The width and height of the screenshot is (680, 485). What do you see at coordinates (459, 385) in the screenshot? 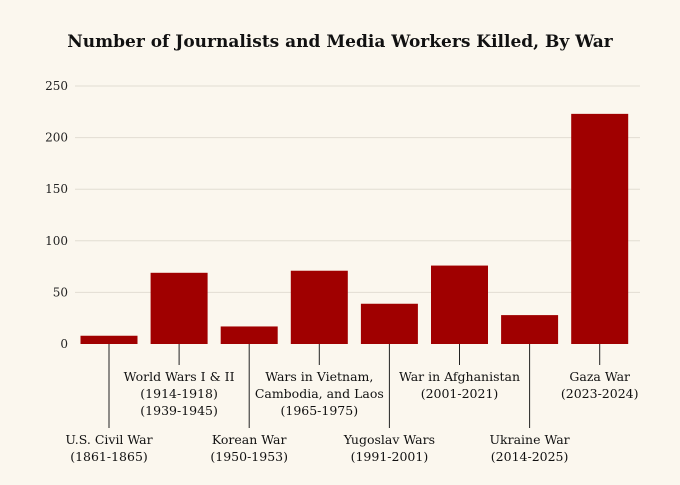
I see `category-label: War in Afghanistan (2001-2021)` at bounding box center [459, 385].